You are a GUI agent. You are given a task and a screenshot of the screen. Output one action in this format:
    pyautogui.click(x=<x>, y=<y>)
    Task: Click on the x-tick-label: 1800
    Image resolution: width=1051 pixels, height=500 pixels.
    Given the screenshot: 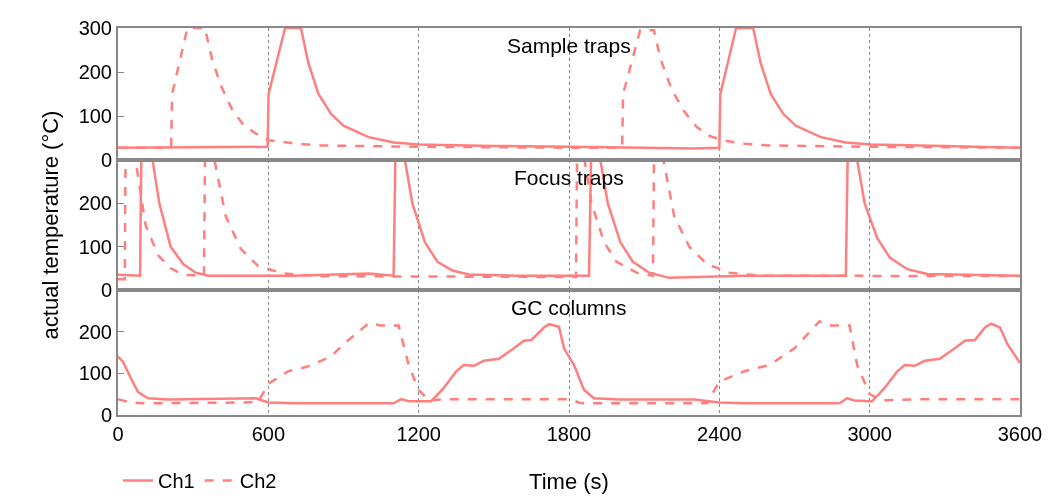 What is the action you would take?
    pyautogui.click(x=569, y=434)
    